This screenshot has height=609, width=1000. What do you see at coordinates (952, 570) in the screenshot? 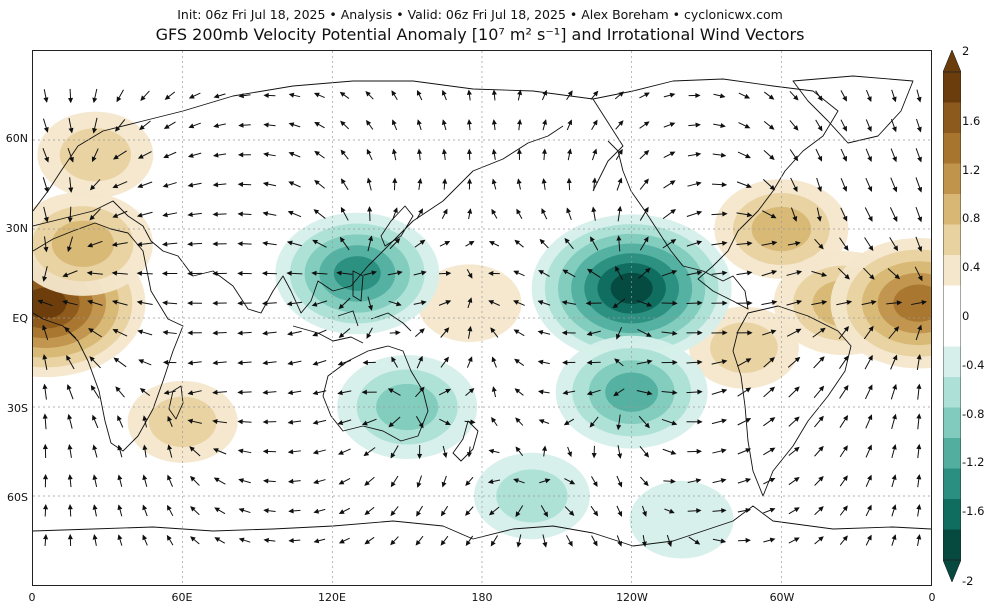
I see `colorbar-min-arrow` at bounding box center [952, 570].